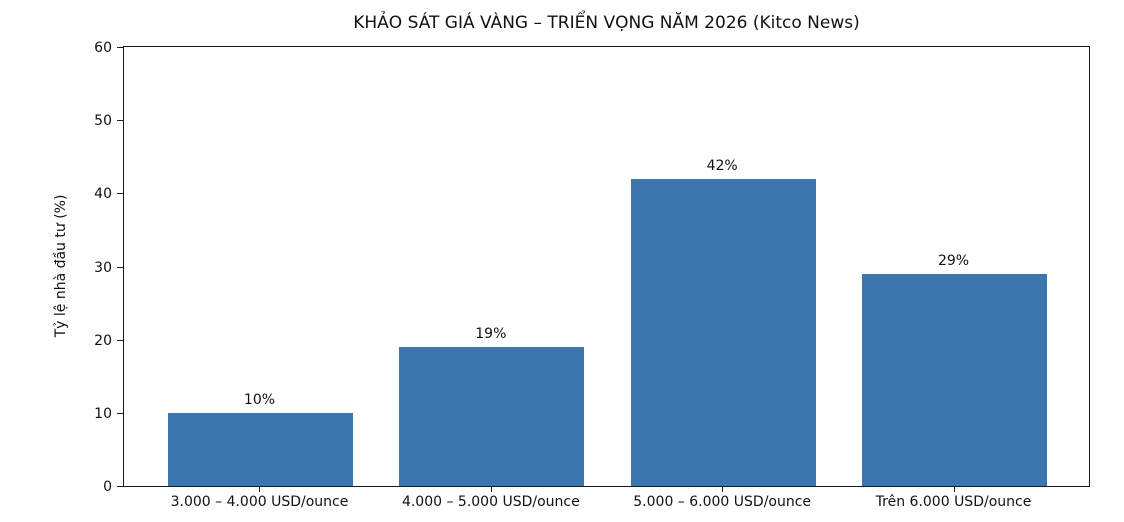 This screenshot has width=1124, height=522. I want to click on y-tick-label: 30, so click(103, 267).